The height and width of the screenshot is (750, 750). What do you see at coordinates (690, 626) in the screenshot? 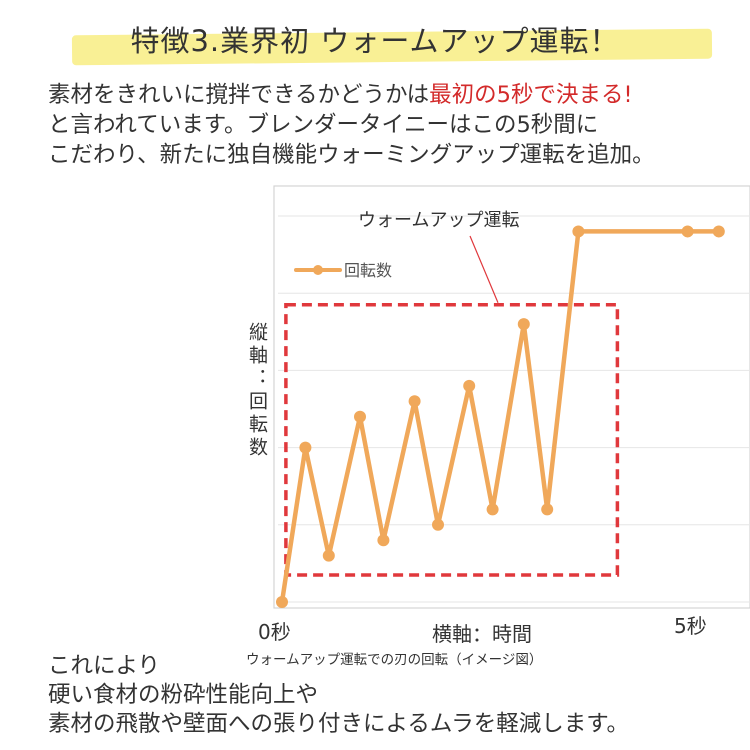
I see `x-axis-end-label: 5秒` at bounding box center [690, 626].